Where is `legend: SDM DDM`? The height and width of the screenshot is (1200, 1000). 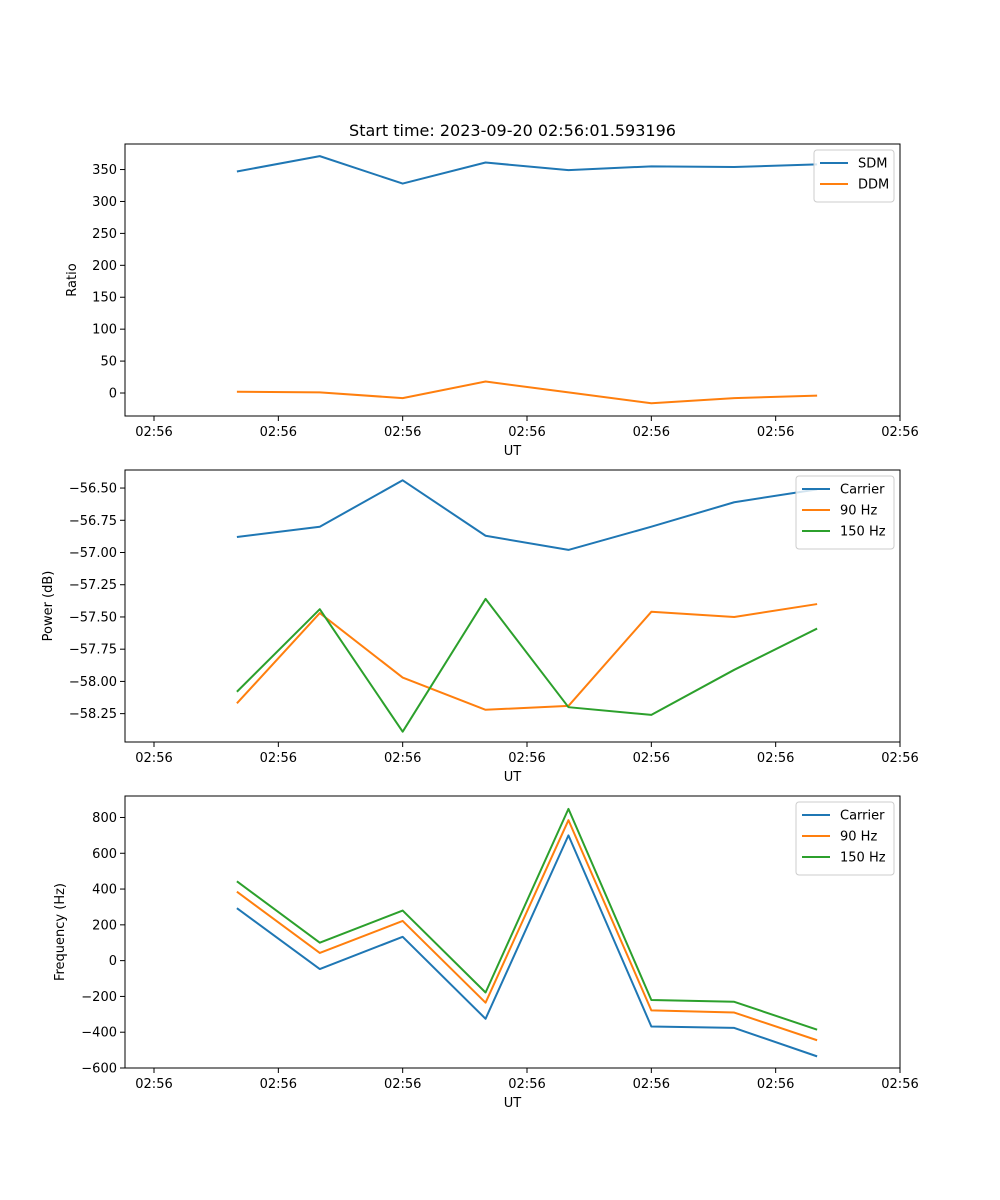
legend: SDM DDM is located at coordinates (854, 176).